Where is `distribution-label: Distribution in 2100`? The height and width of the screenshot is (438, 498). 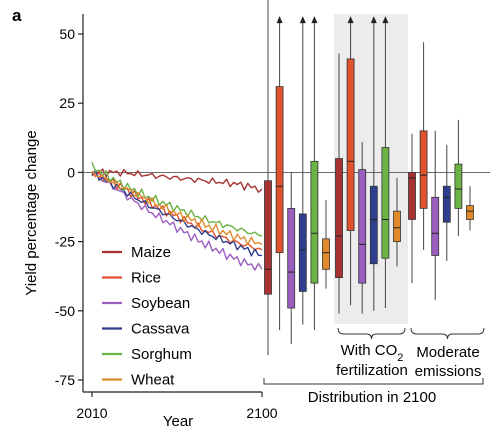
distribution-label: Distribution in 2100 is located at coordinates (372, 397).